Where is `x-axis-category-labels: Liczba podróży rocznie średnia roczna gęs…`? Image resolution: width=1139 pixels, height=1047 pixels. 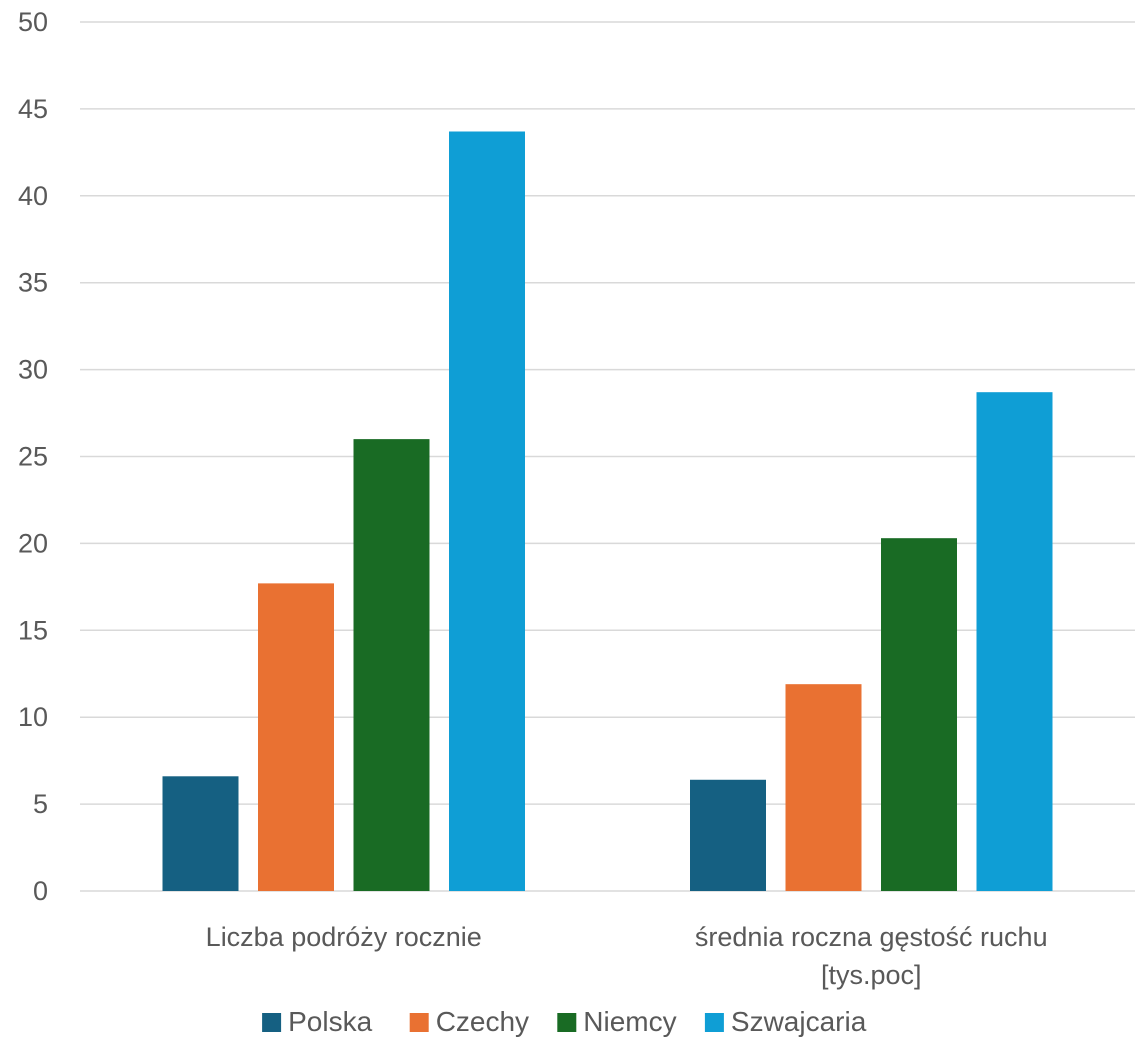 x-axis-category-labels: Liczba podróży rocznie średnia roczna gęs… is located at coordinates (627, 956).